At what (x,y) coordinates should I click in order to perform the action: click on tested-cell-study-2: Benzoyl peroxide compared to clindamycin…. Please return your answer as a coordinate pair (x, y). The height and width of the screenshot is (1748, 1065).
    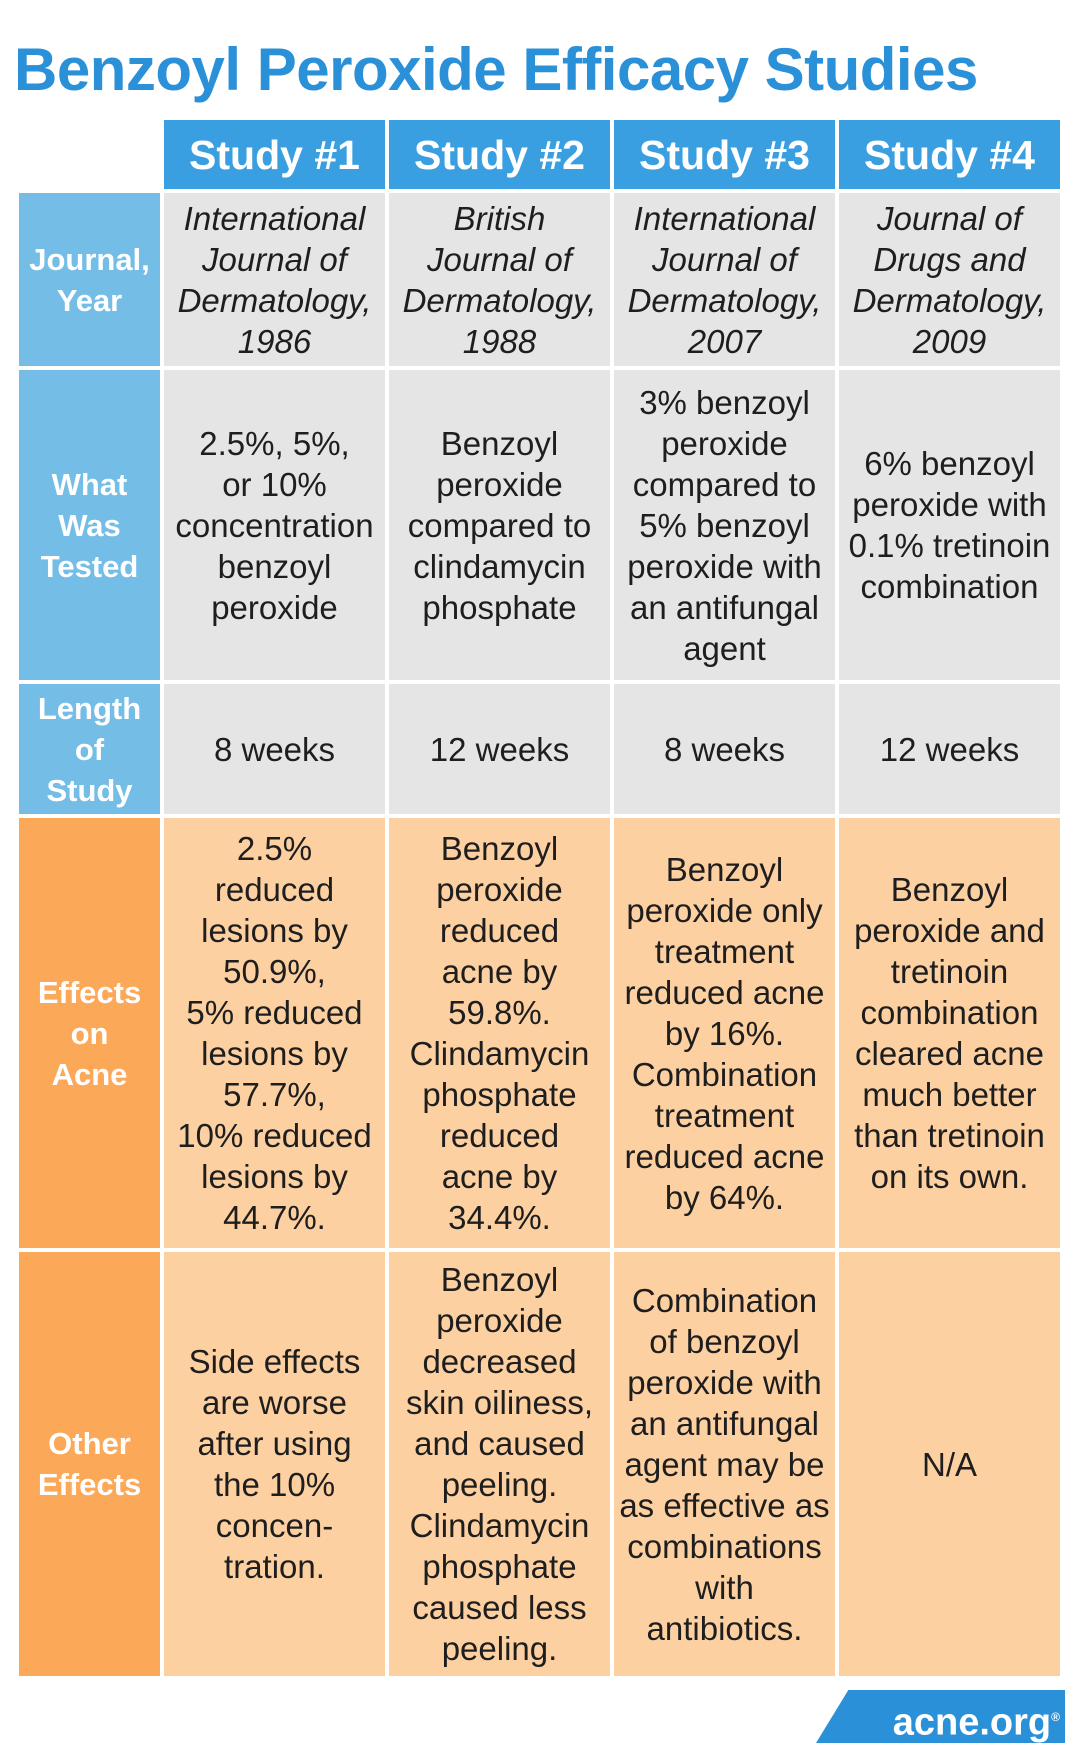
    Looking at the image, I should click on (499, 525).